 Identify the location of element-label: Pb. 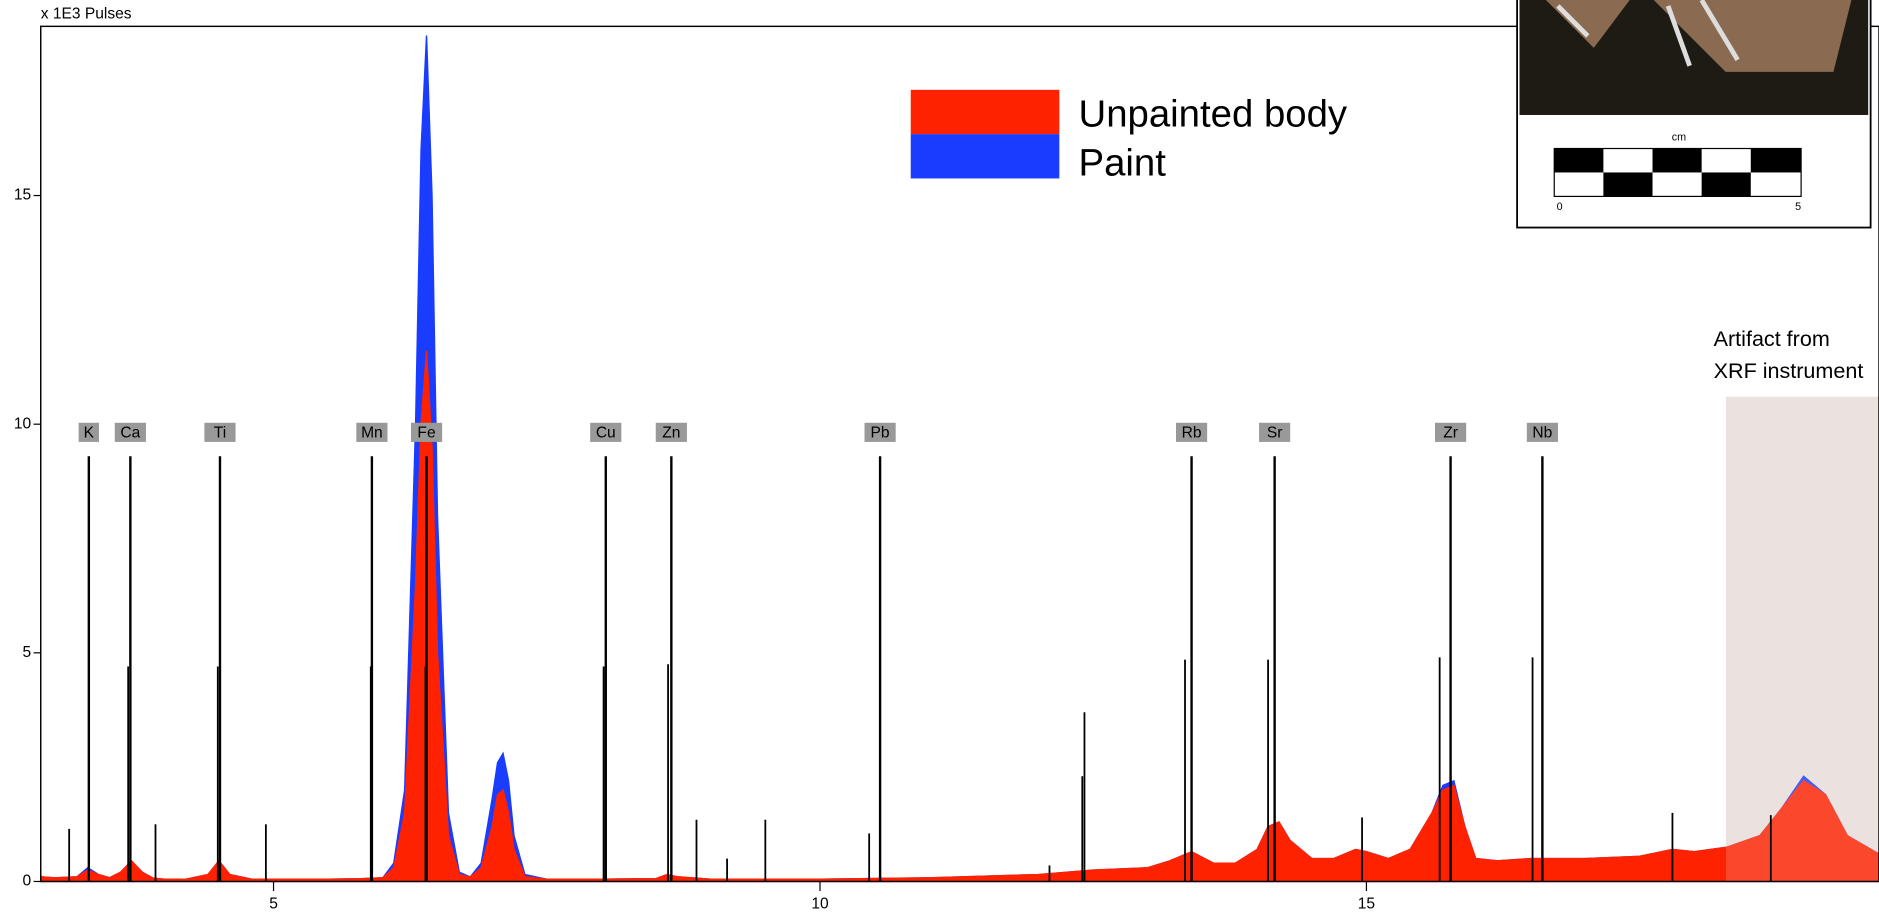
(880, 433).